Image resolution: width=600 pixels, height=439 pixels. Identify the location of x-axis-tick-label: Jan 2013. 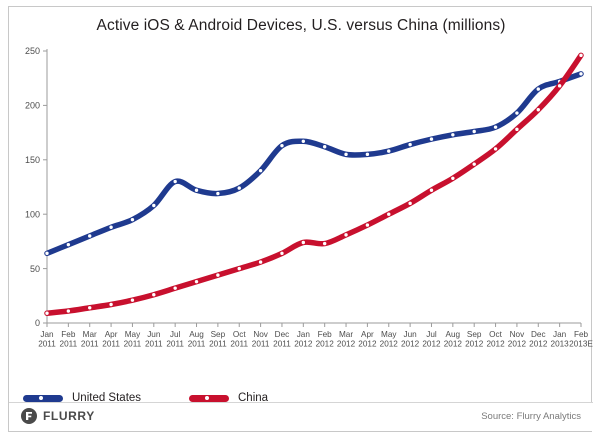
(560, 339).